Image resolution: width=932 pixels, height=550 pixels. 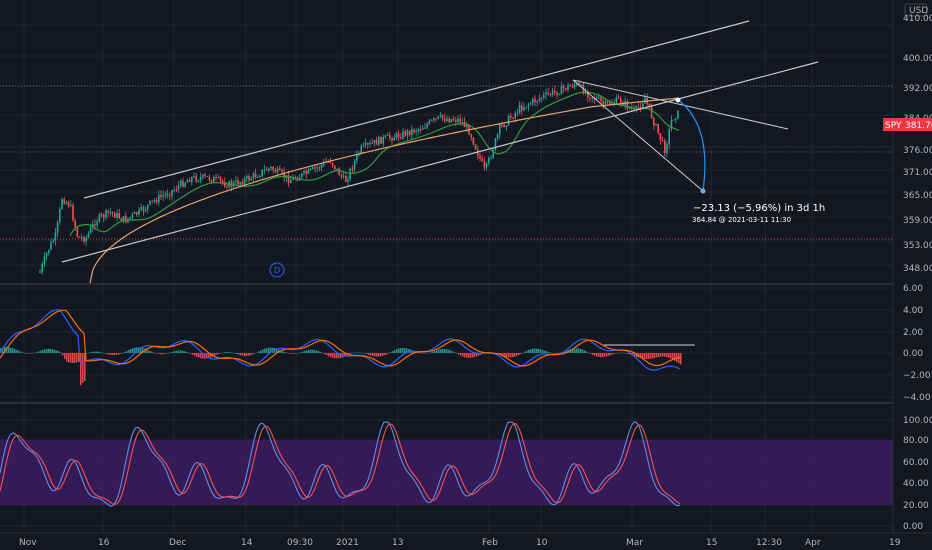 I want to click on time-tick-label: Nov, so click(x=28, y=543).